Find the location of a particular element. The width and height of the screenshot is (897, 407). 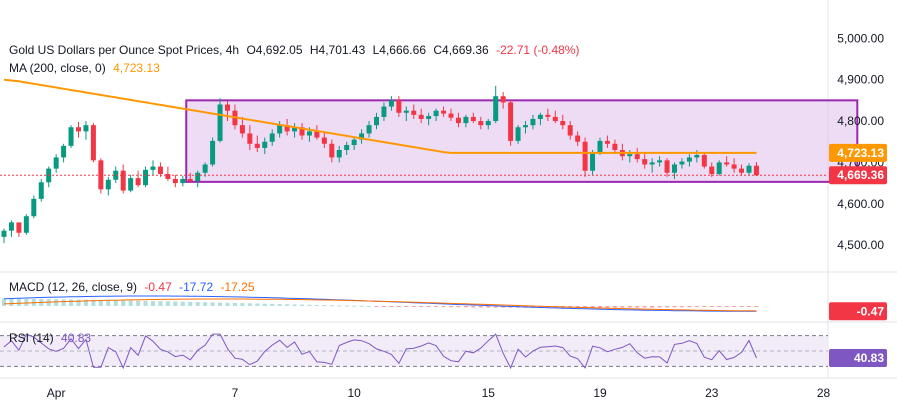

close-price-tag: 4,669.36 is located at coordinates (858, 175).